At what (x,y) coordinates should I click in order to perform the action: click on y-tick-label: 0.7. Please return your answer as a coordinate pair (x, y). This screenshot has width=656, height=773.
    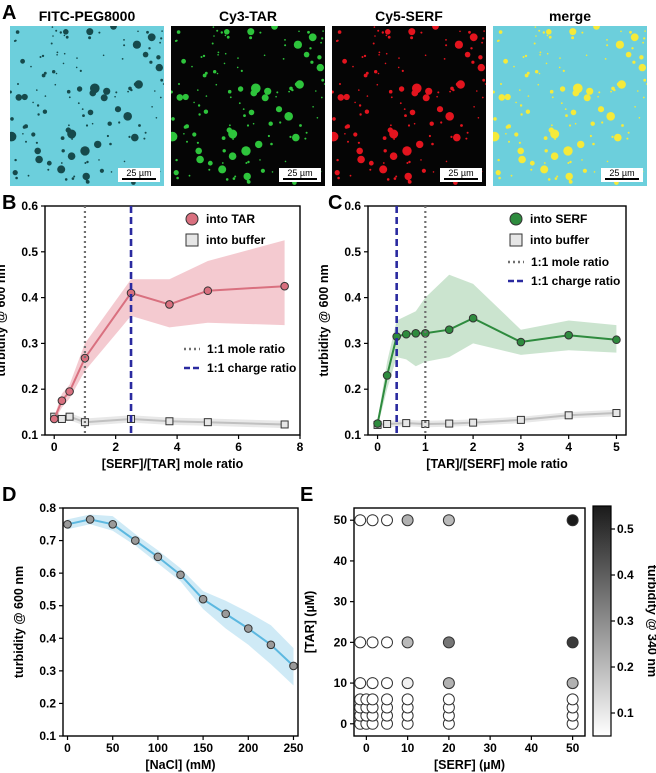
    Looking at the image, I should click on (47, 541).